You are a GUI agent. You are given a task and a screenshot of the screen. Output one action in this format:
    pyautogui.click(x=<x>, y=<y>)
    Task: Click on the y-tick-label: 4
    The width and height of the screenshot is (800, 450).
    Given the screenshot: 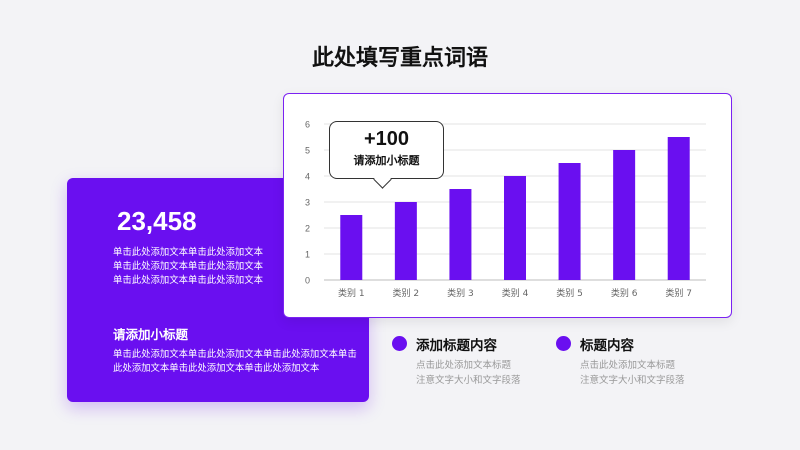 What is the action you would take?
    pyautogui.click(x=307, y=177)
    